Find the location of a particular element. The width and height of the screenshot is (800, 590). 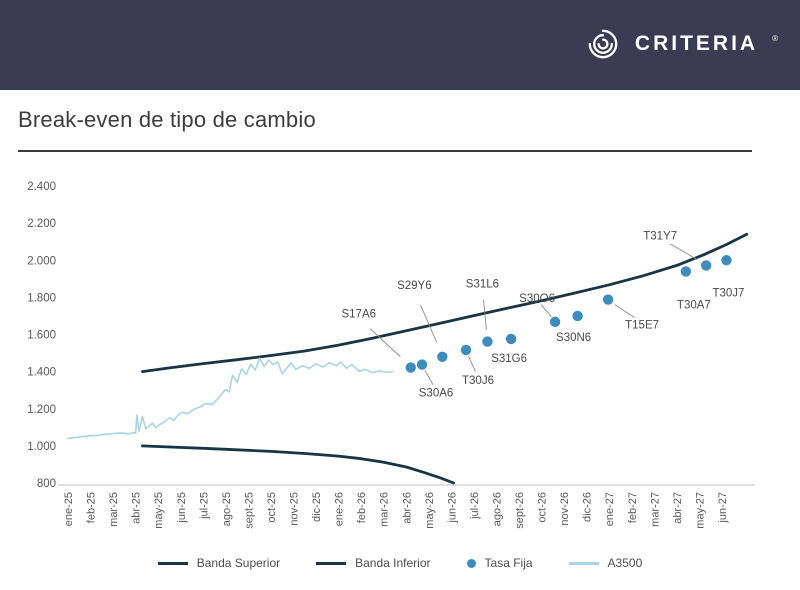

x-axis-tick-label: jun-27 is located at coordinates (723, 508).